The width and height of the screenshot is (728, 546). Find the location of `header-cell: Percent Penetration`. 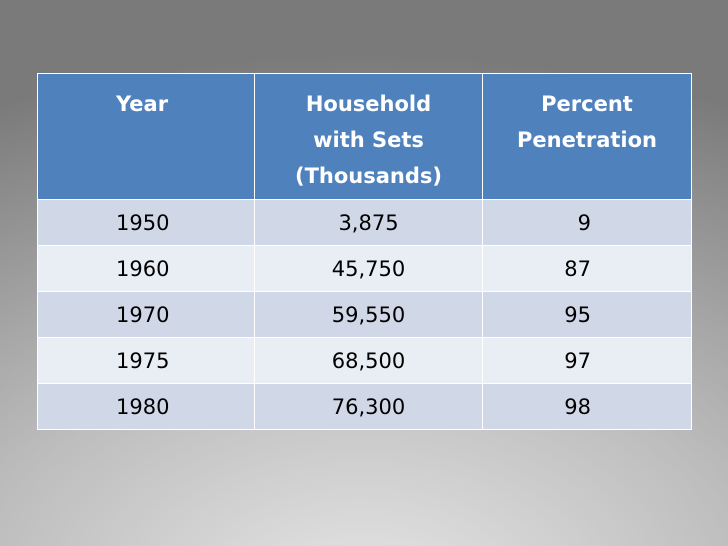

header-cell: Percent Penetration is located at coordinates (587, 136).